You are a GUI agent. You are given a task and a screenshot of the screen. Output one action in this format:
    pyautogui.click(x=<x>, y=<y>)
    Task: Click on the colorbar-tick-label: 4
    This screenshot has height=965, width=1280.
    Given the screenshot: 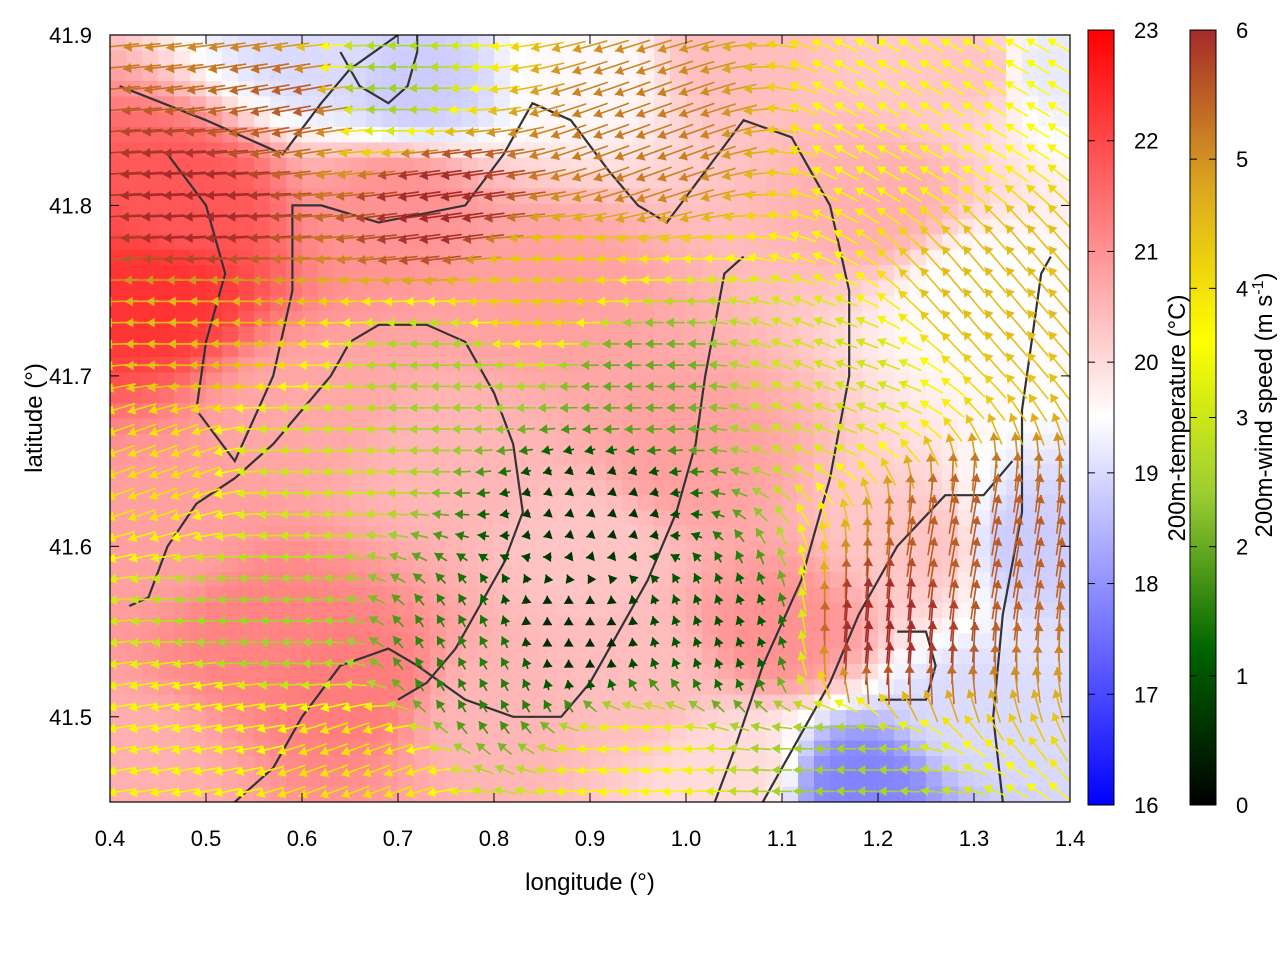 What is the action you would take?
    pyautogui.click(x=1242, y=288)
    